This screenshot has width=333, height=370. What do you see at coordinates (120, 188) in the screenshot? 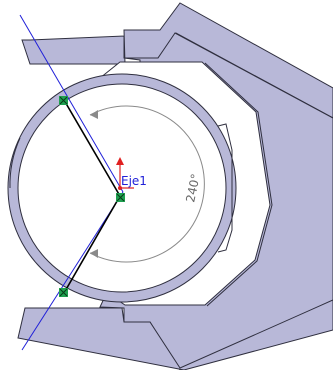
I see `origin-point` at bounding box center [120, 188].